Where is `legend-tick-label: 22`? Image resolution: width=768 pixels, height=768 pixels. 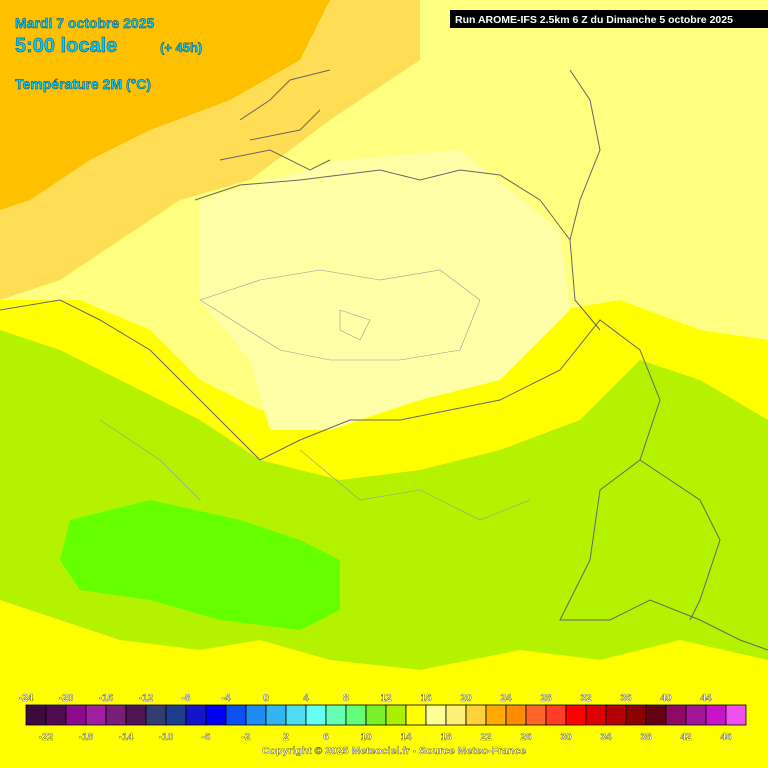 legend-tick-label: 22 is located at coordinates (486, 737).